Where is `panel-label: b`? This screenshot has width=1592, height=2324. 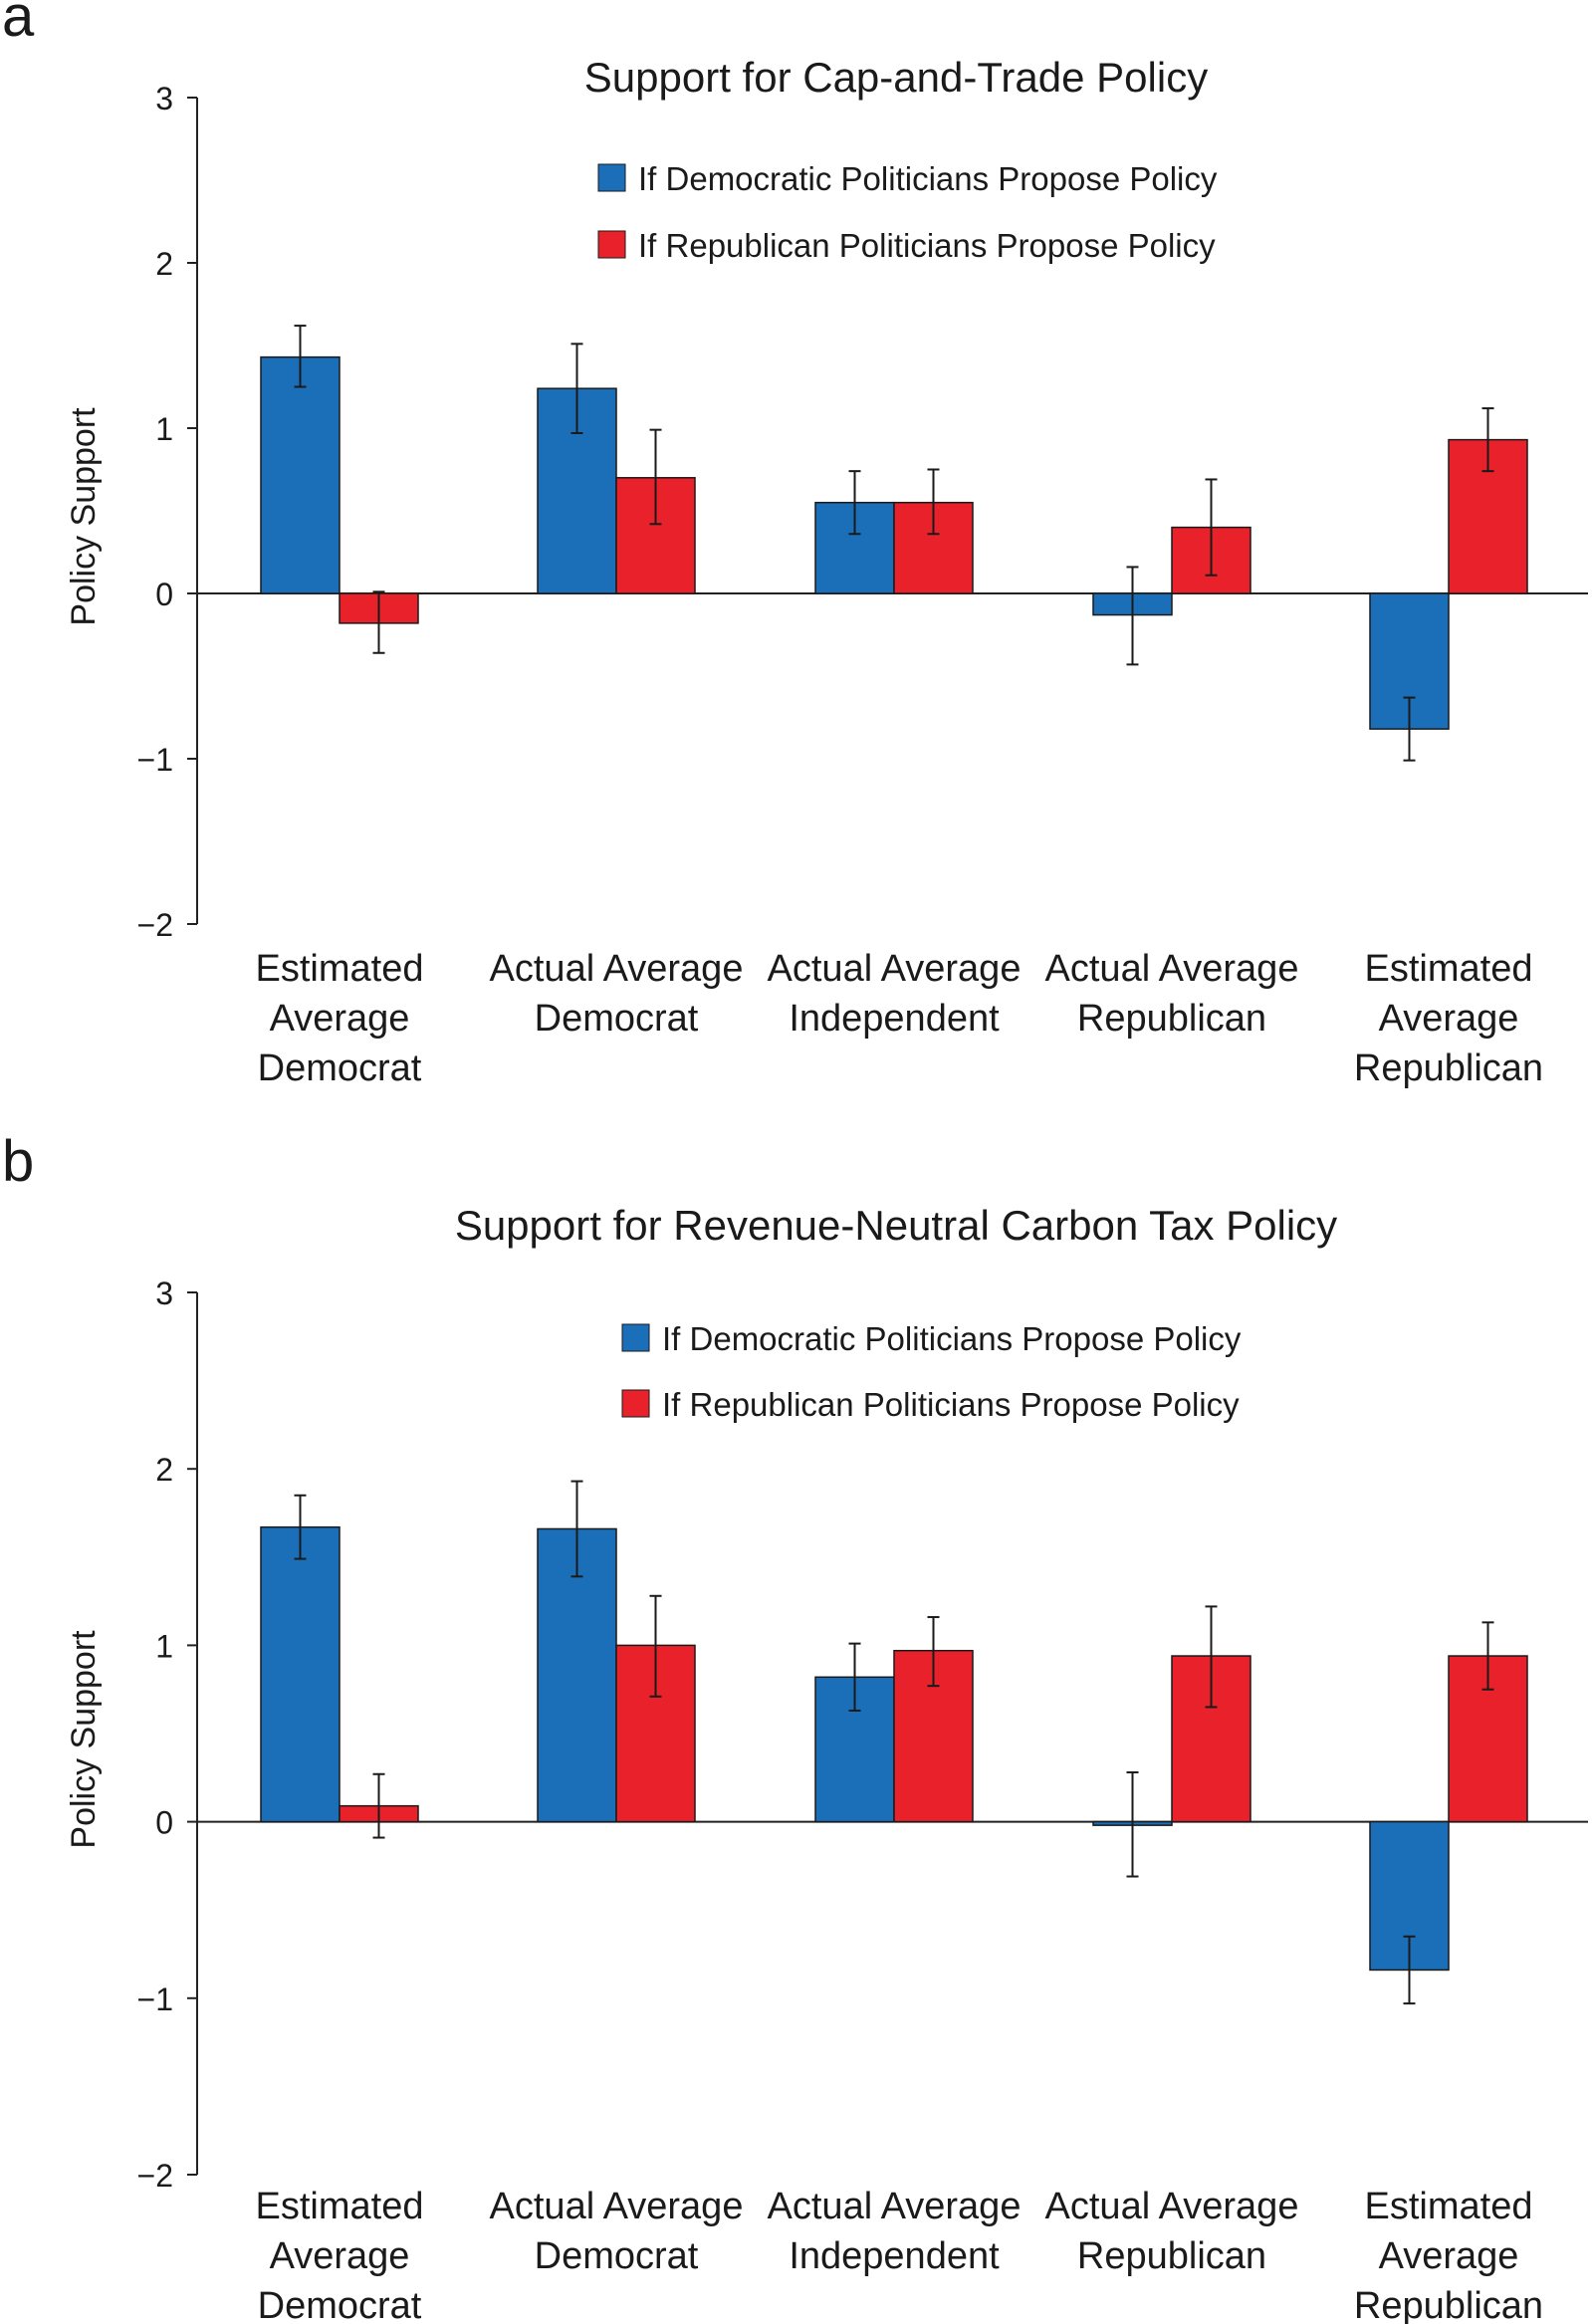 panel-label: b is located at coordinates (18, 1161).